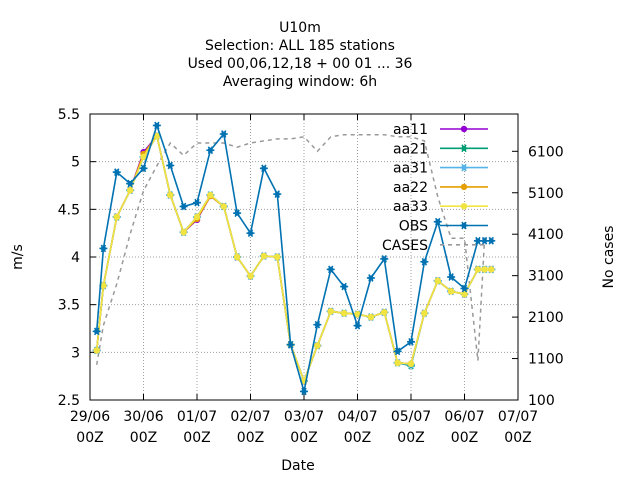  I want to click on title-line: Averaging window: 6h, so click(300, 82).